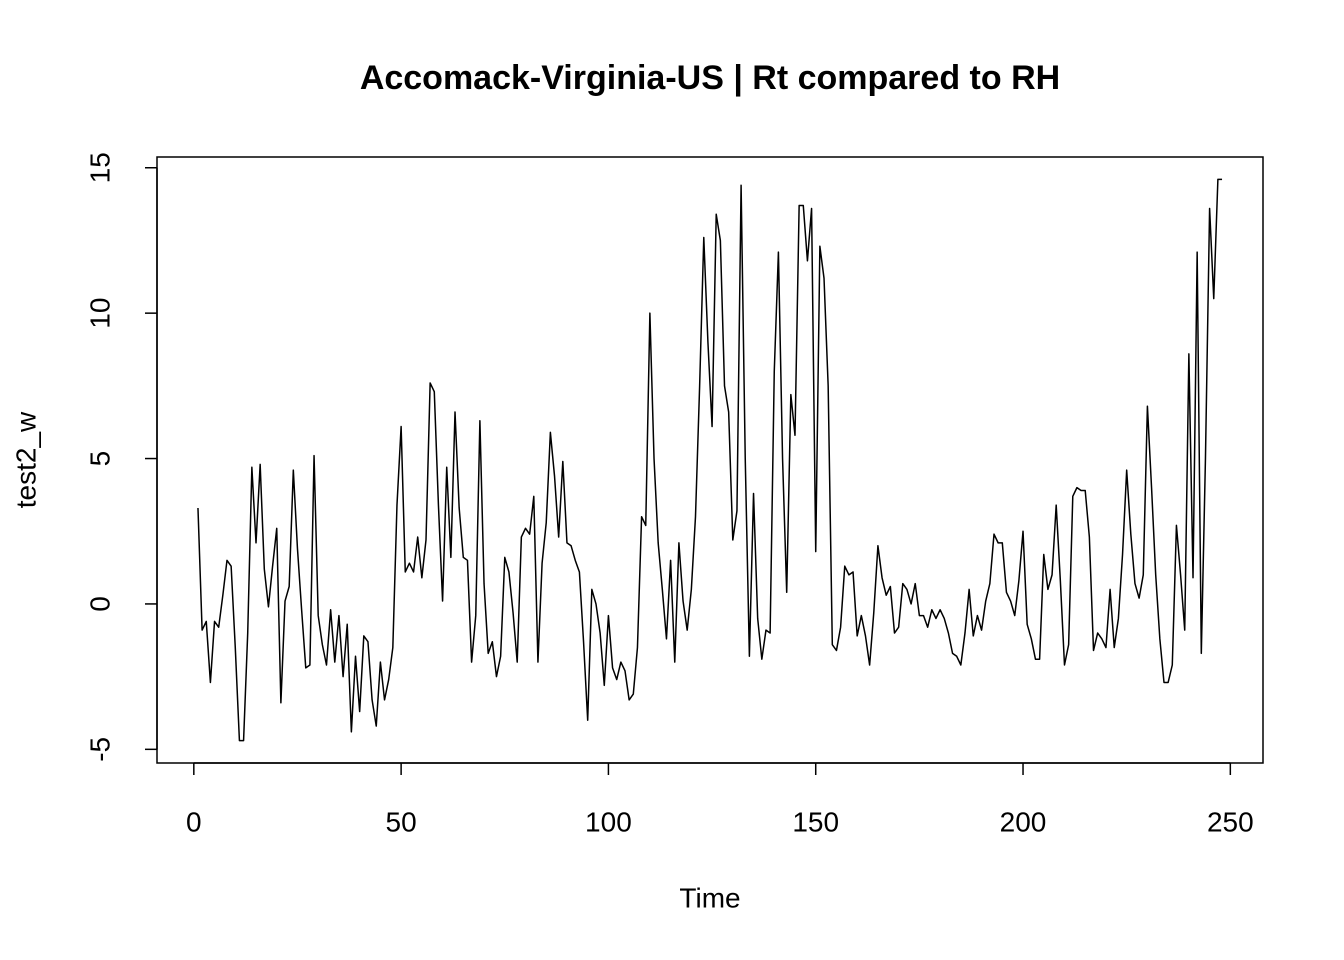 The height and width of the screenshot is (960, 1344). What do you see at coordinates (401, 821) in the screenshot?
I see `x-tick-label: 50` at bounding box center [401, 821].